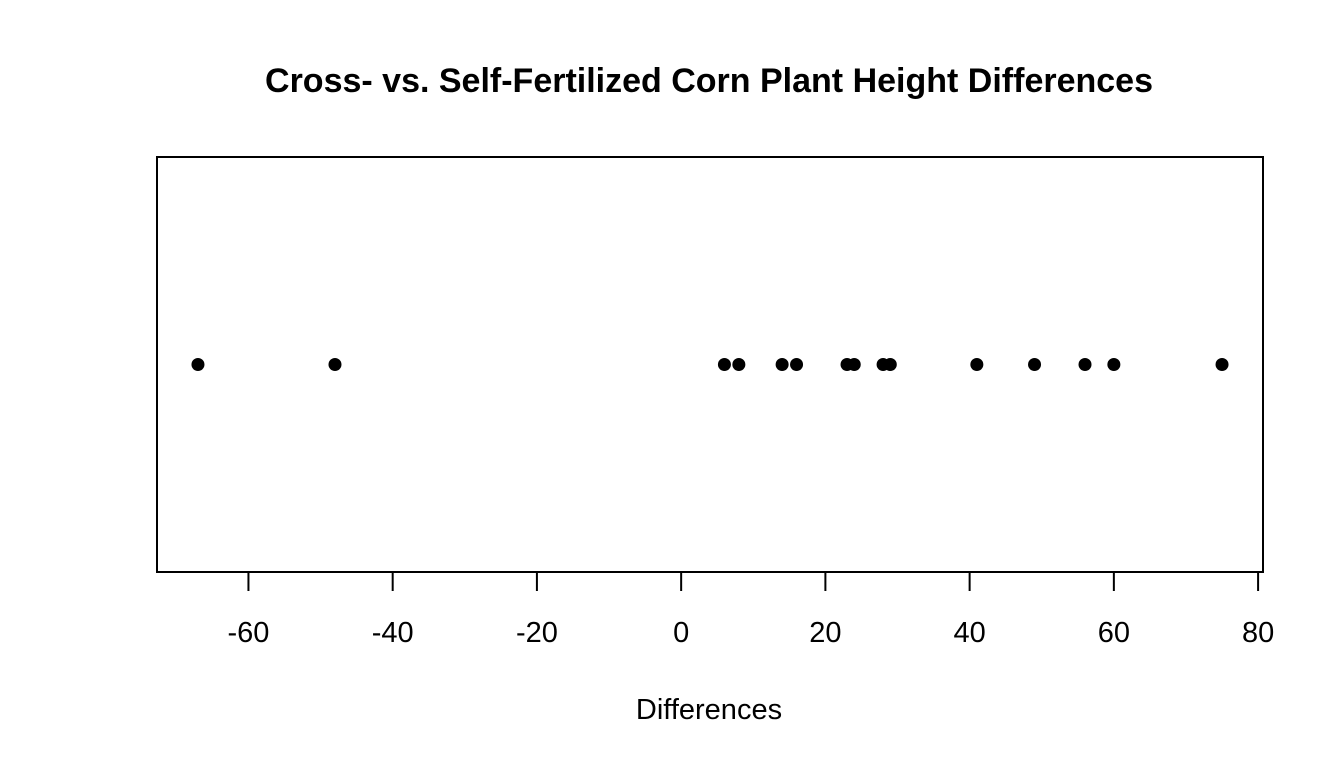 The image size is (1344, 768). I want to click on x-tick-label: 20, so click(825, 633).